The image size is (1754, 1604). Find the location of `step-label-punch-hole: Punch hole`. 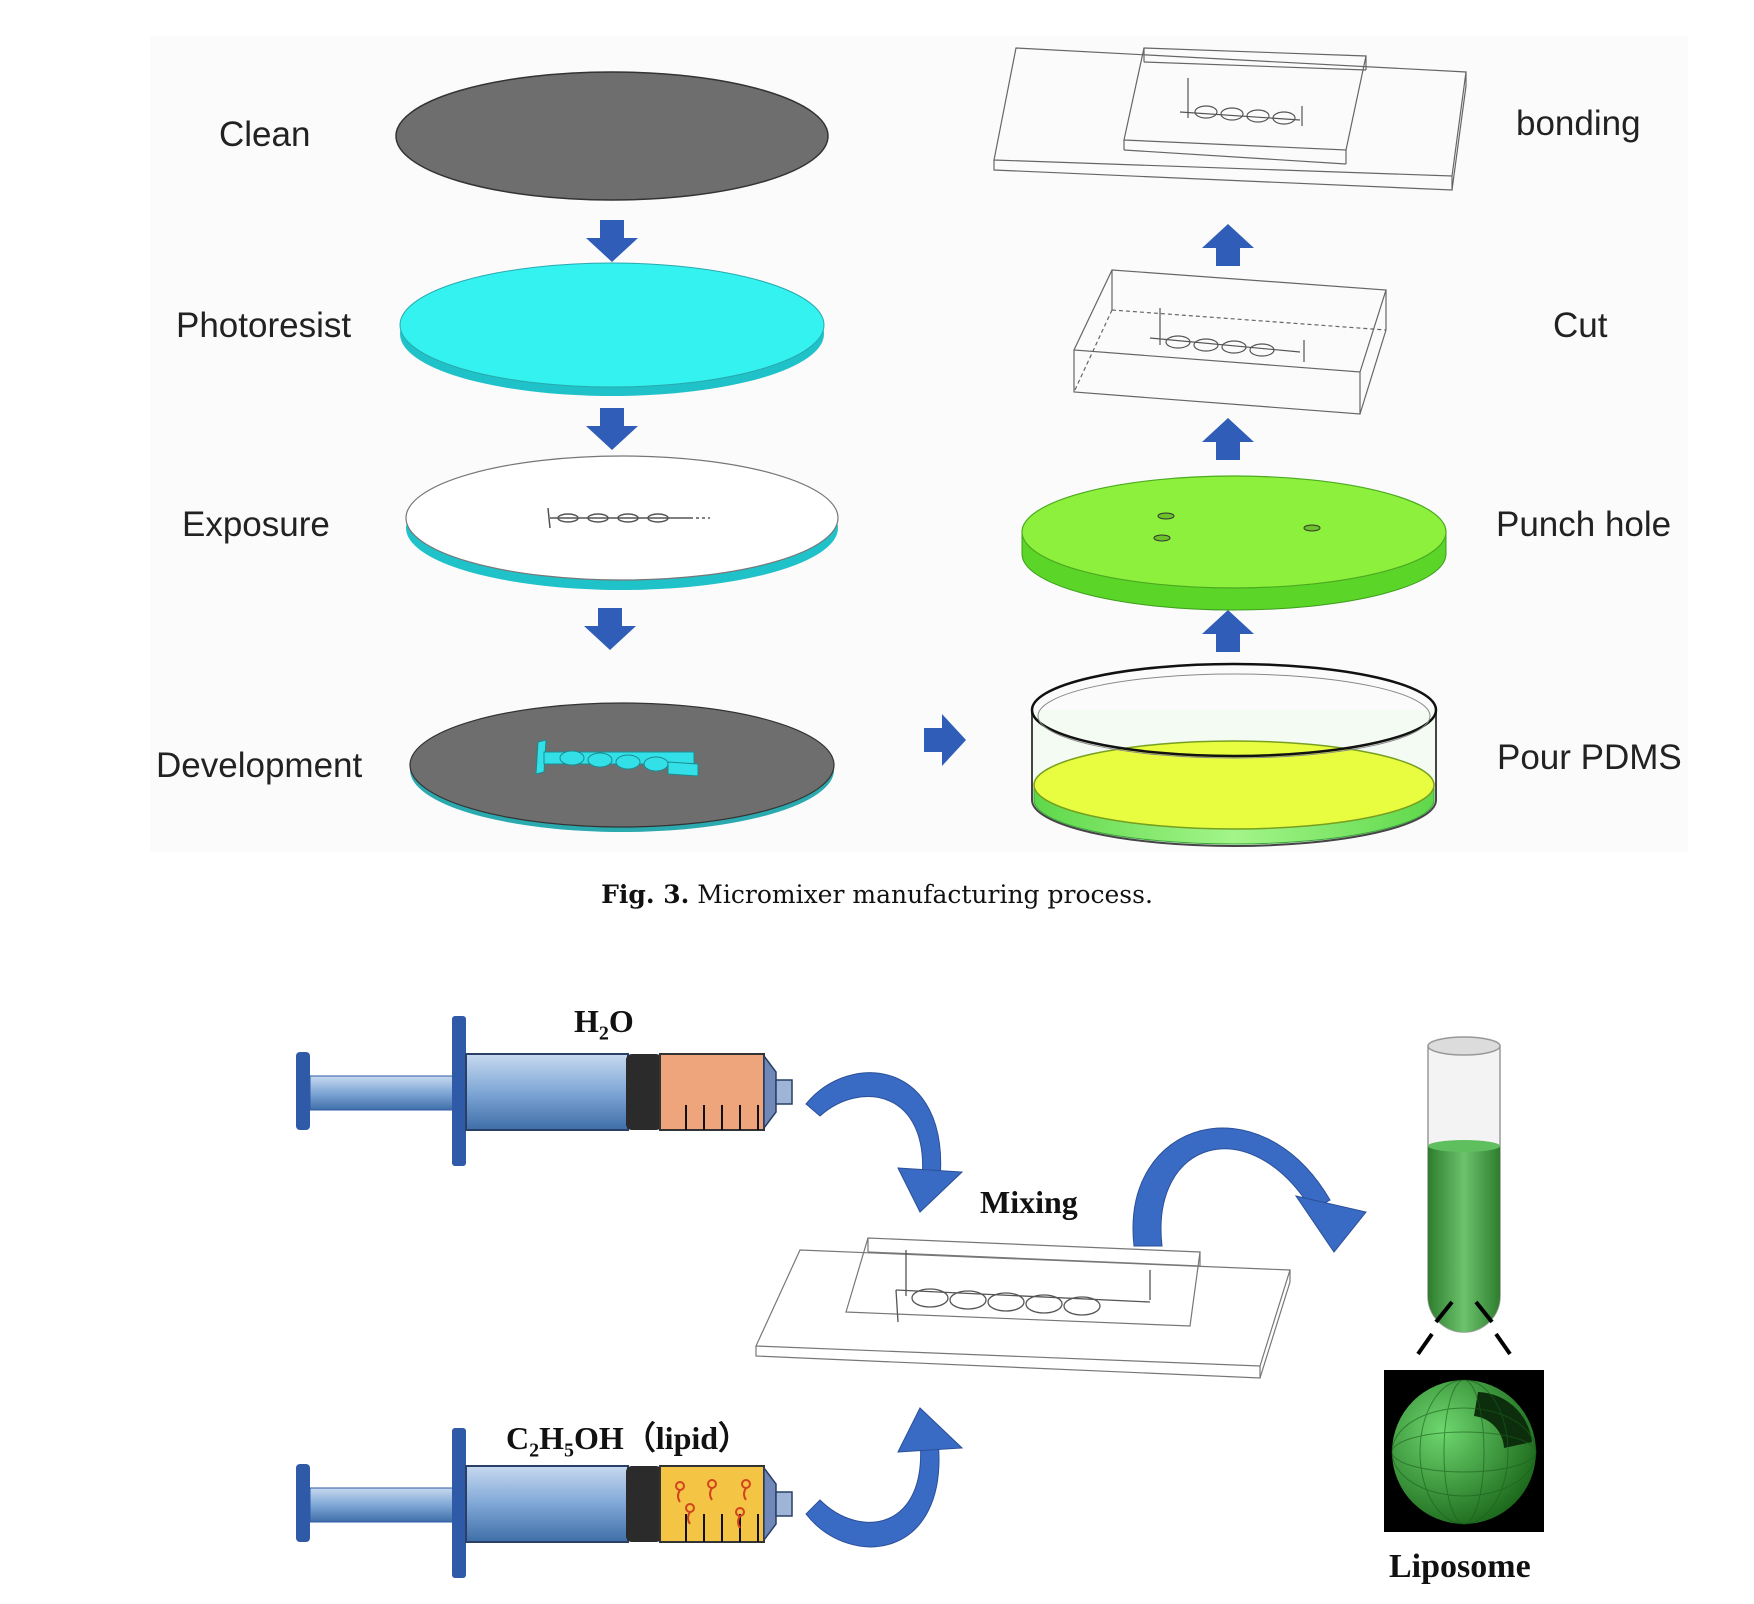

step-label-punch-hole: Punch hole is located at coordinates (1584, 524).